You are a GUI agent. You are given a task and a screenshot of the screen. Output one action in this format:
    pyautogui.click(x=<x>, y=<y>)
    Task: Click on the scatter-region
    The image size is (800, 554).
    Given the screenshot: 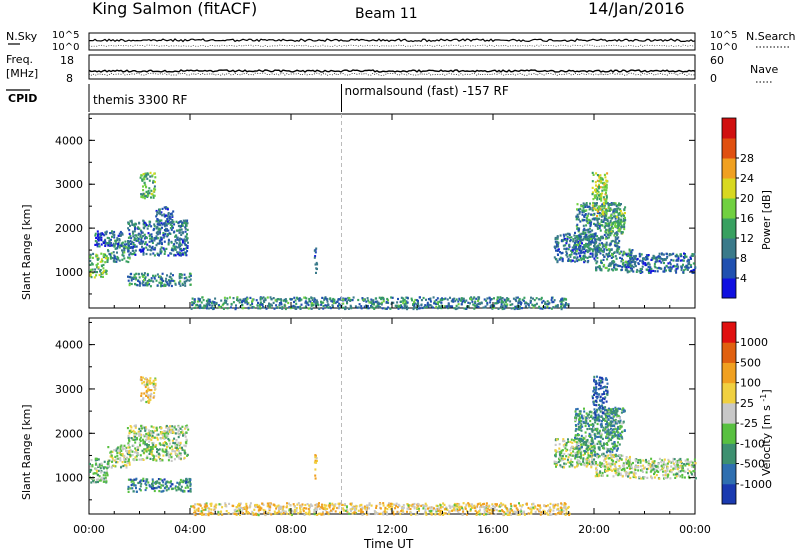 What is the action you would take?
    pyautogui.click(x=316, y=260)
    